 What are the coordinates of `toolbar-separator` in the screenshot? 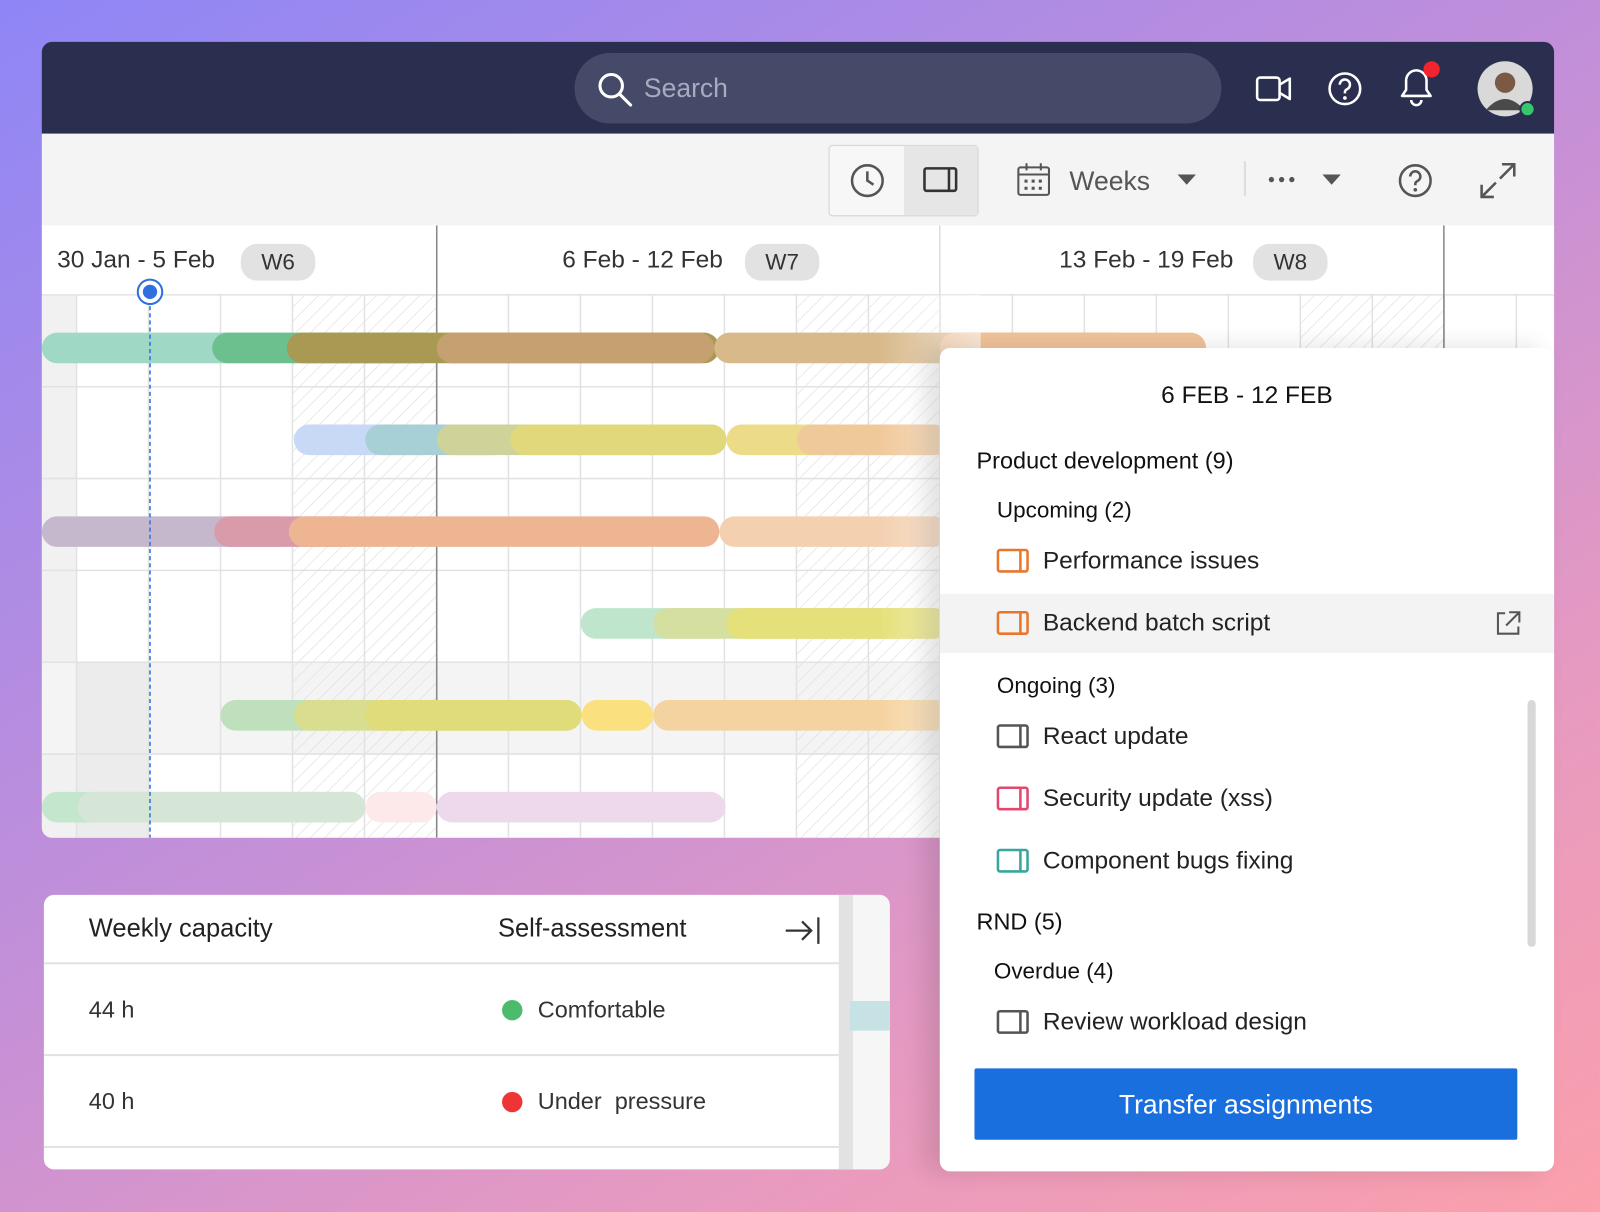 It's located at (1244, 178).